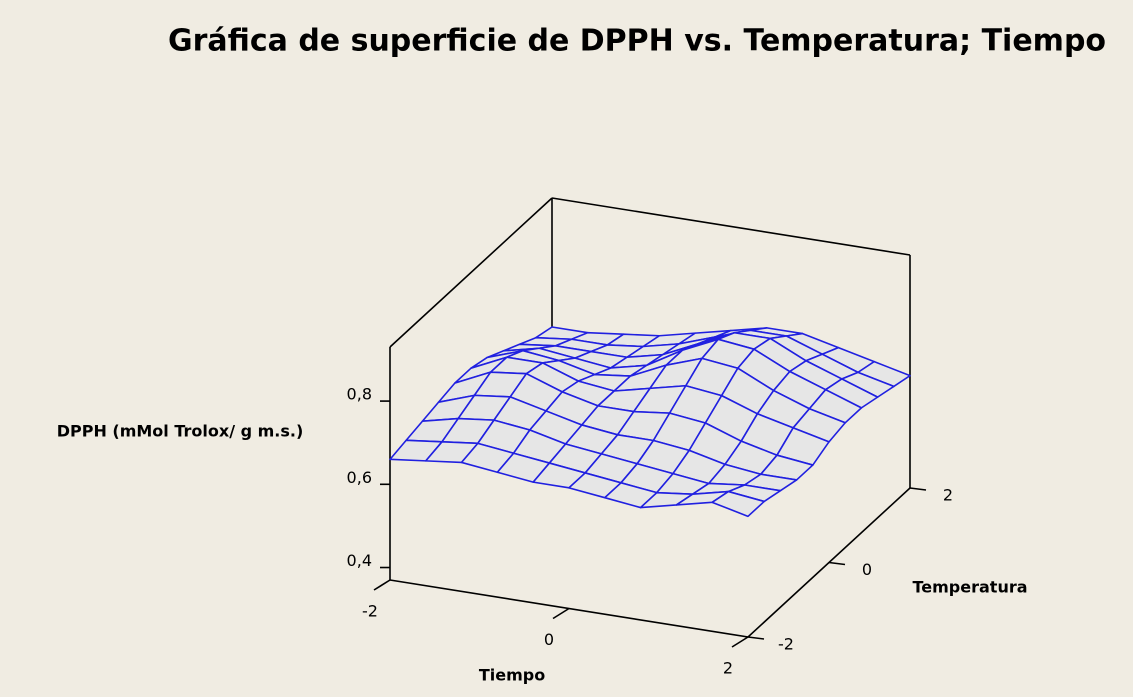  Describe the element at coordinates (738, 504) in the screenshot. I see `surface-patch` at that location.